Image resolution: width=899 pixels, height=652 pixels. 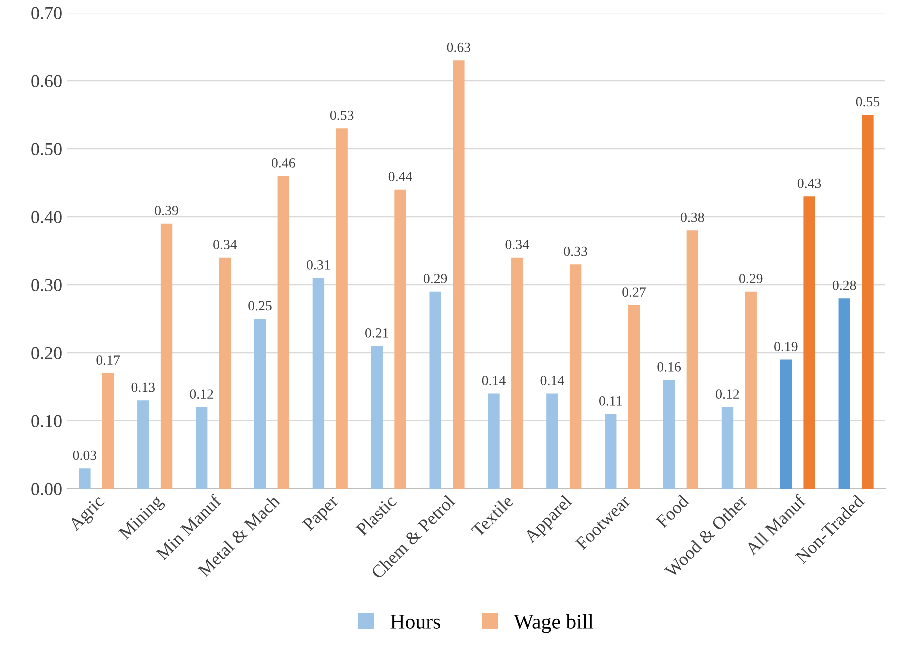 What do you see at coordinates (47, 353) in the screenshot?
I see `y-tick-label: 0.20` at bounding box center [47, 353].